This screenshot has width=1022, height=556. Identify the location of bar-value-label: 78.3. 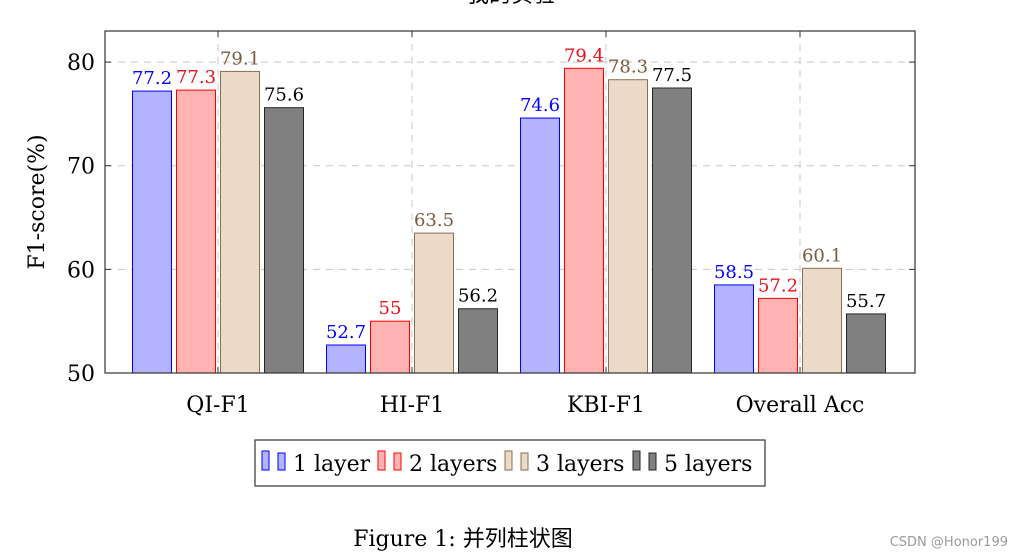
(628, 67).